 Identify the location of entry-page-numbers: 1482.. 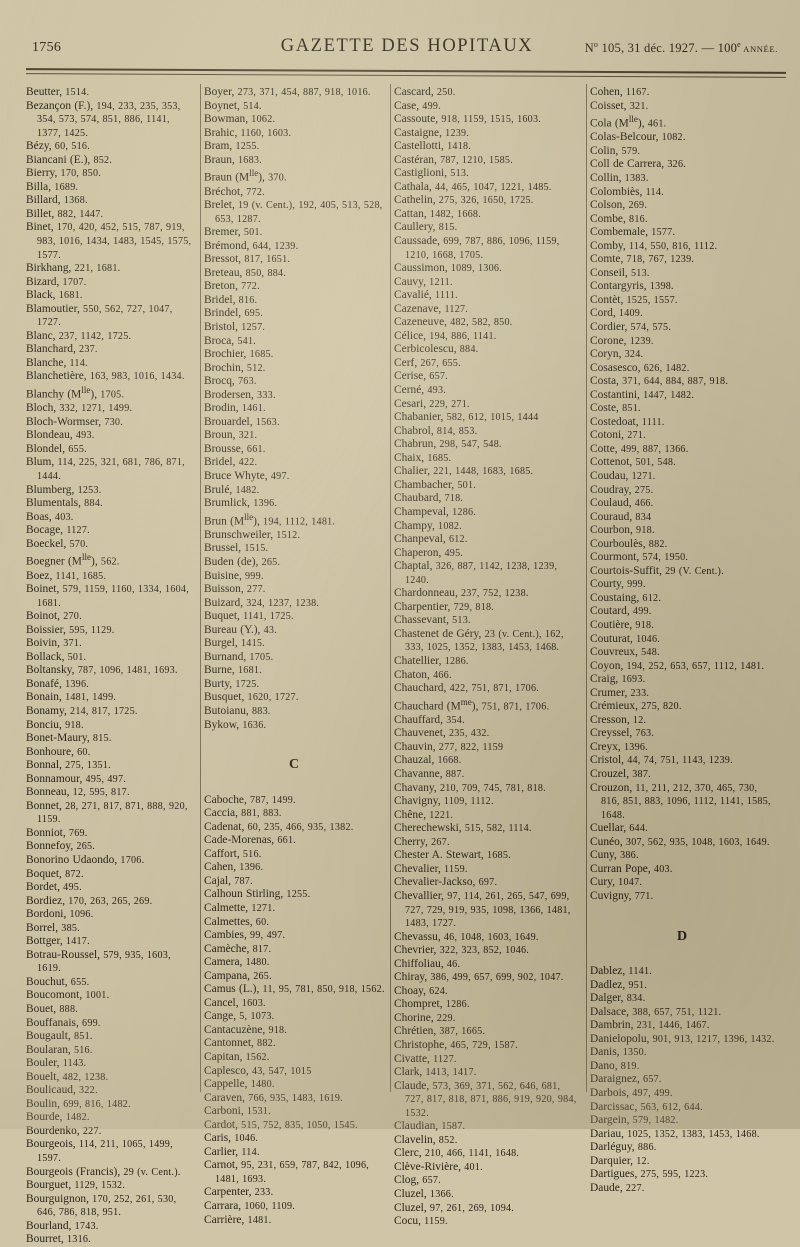
(76, 1118).